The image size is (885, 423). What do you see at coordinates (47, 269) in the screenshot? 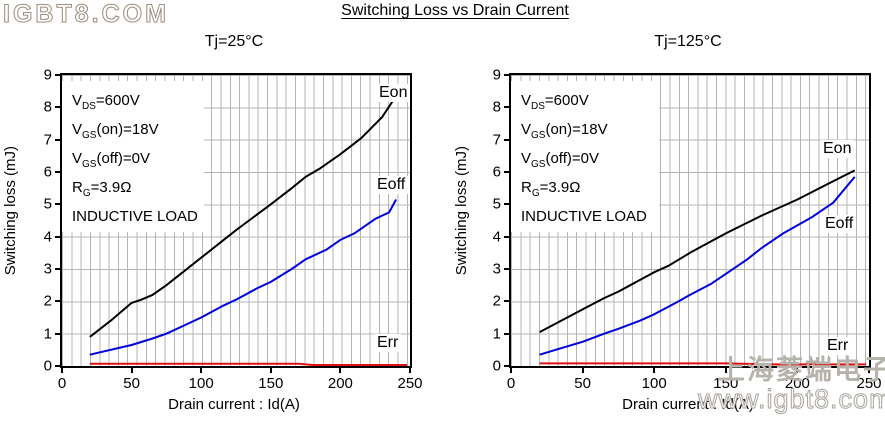
I see `y-tick-label: 3` at bounding box center [47, 269].